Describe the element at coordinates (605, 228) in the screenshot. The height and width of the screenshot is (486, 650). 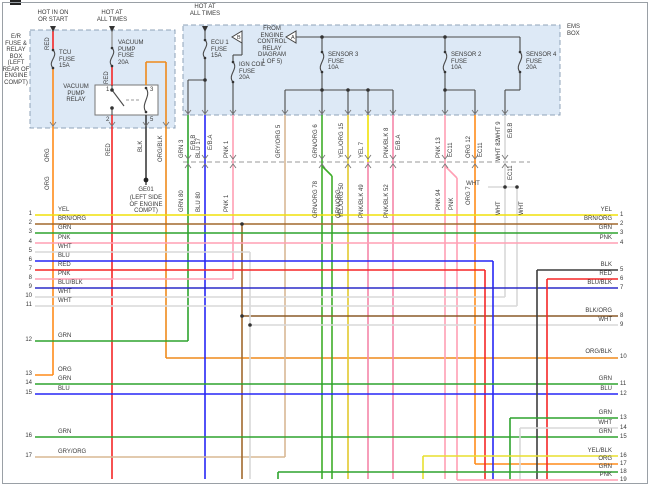
I see `right-row-label-3: GRN` at that location.